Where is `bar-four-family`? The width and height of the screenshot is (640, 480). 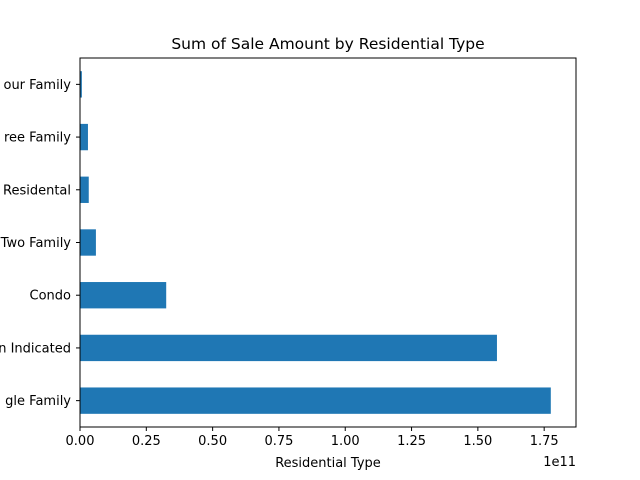
bar-four-family is located at coordinates (81, 84).